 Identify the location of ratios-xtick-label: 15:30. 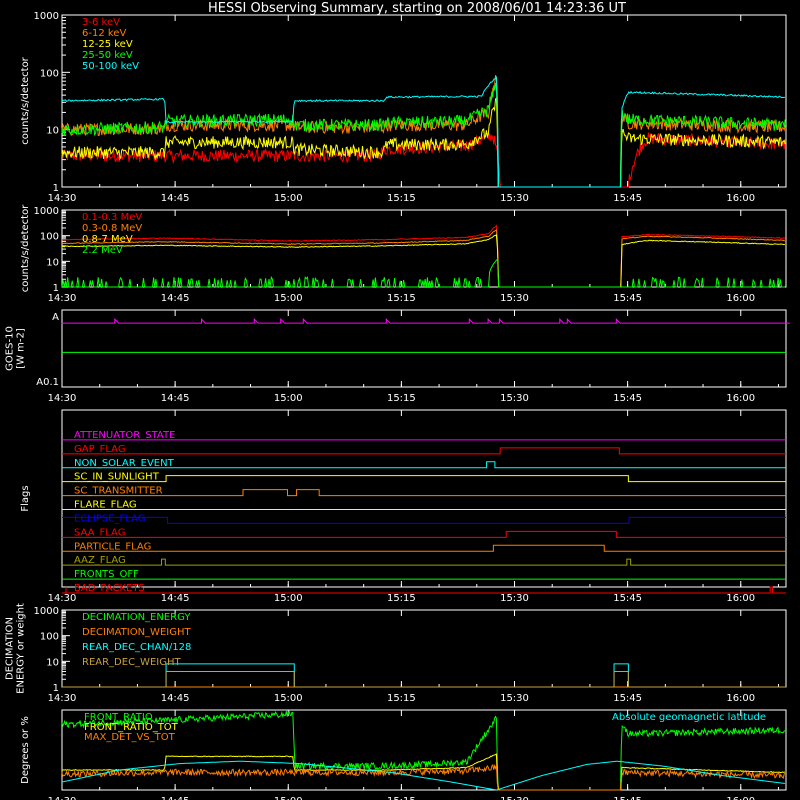
(514, 798).